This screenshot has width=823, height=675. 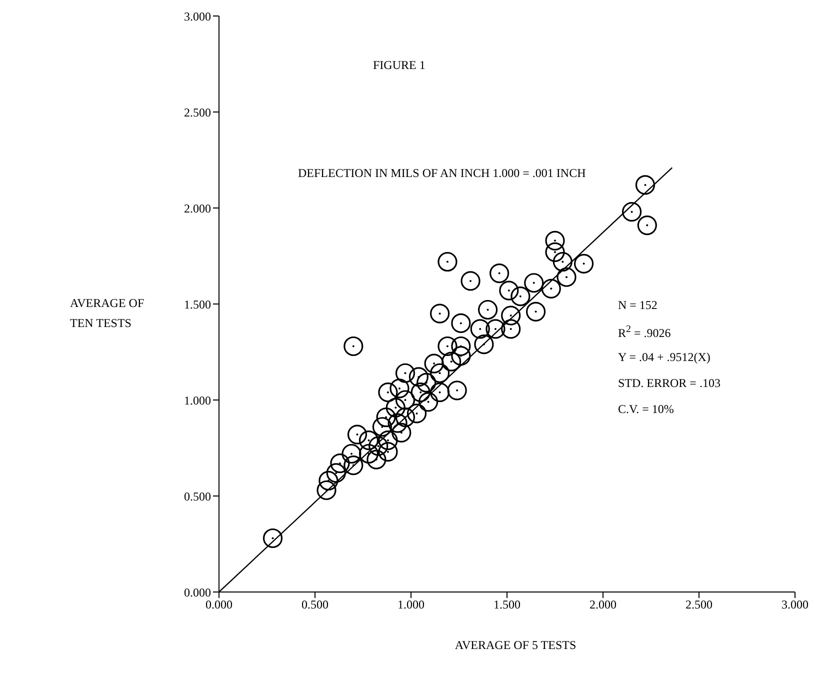 What do you see at coordinates (197, 16) in the screenshot?
I see `y-tick-label: 3.000` at bounding box center [197, 16].